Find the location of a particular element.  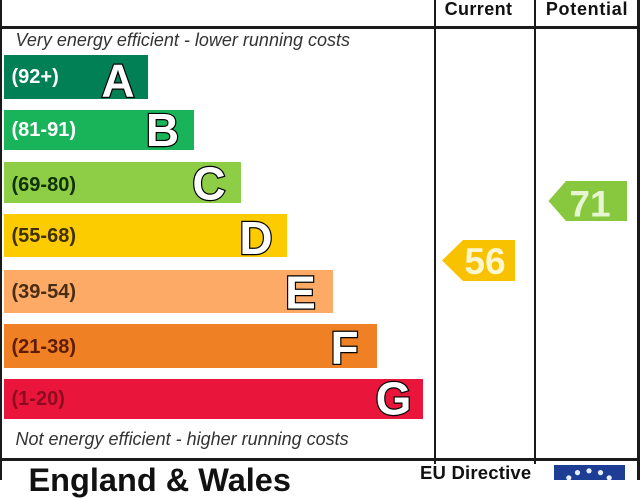

svg-text: C is located at coordinates (208, 184).